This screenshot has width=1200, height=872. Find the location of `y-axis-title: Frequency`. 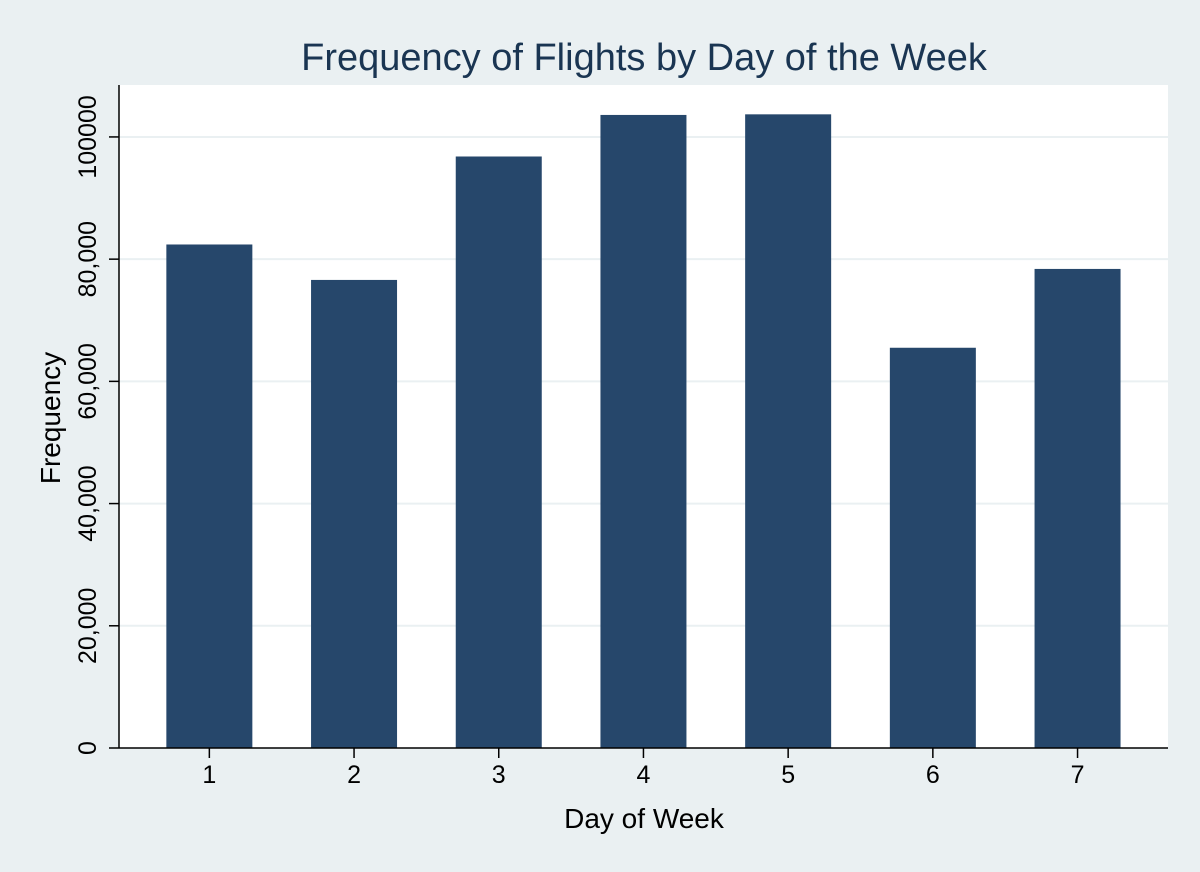

y-axis-title: Frequency is located at coordinates (50, 418).